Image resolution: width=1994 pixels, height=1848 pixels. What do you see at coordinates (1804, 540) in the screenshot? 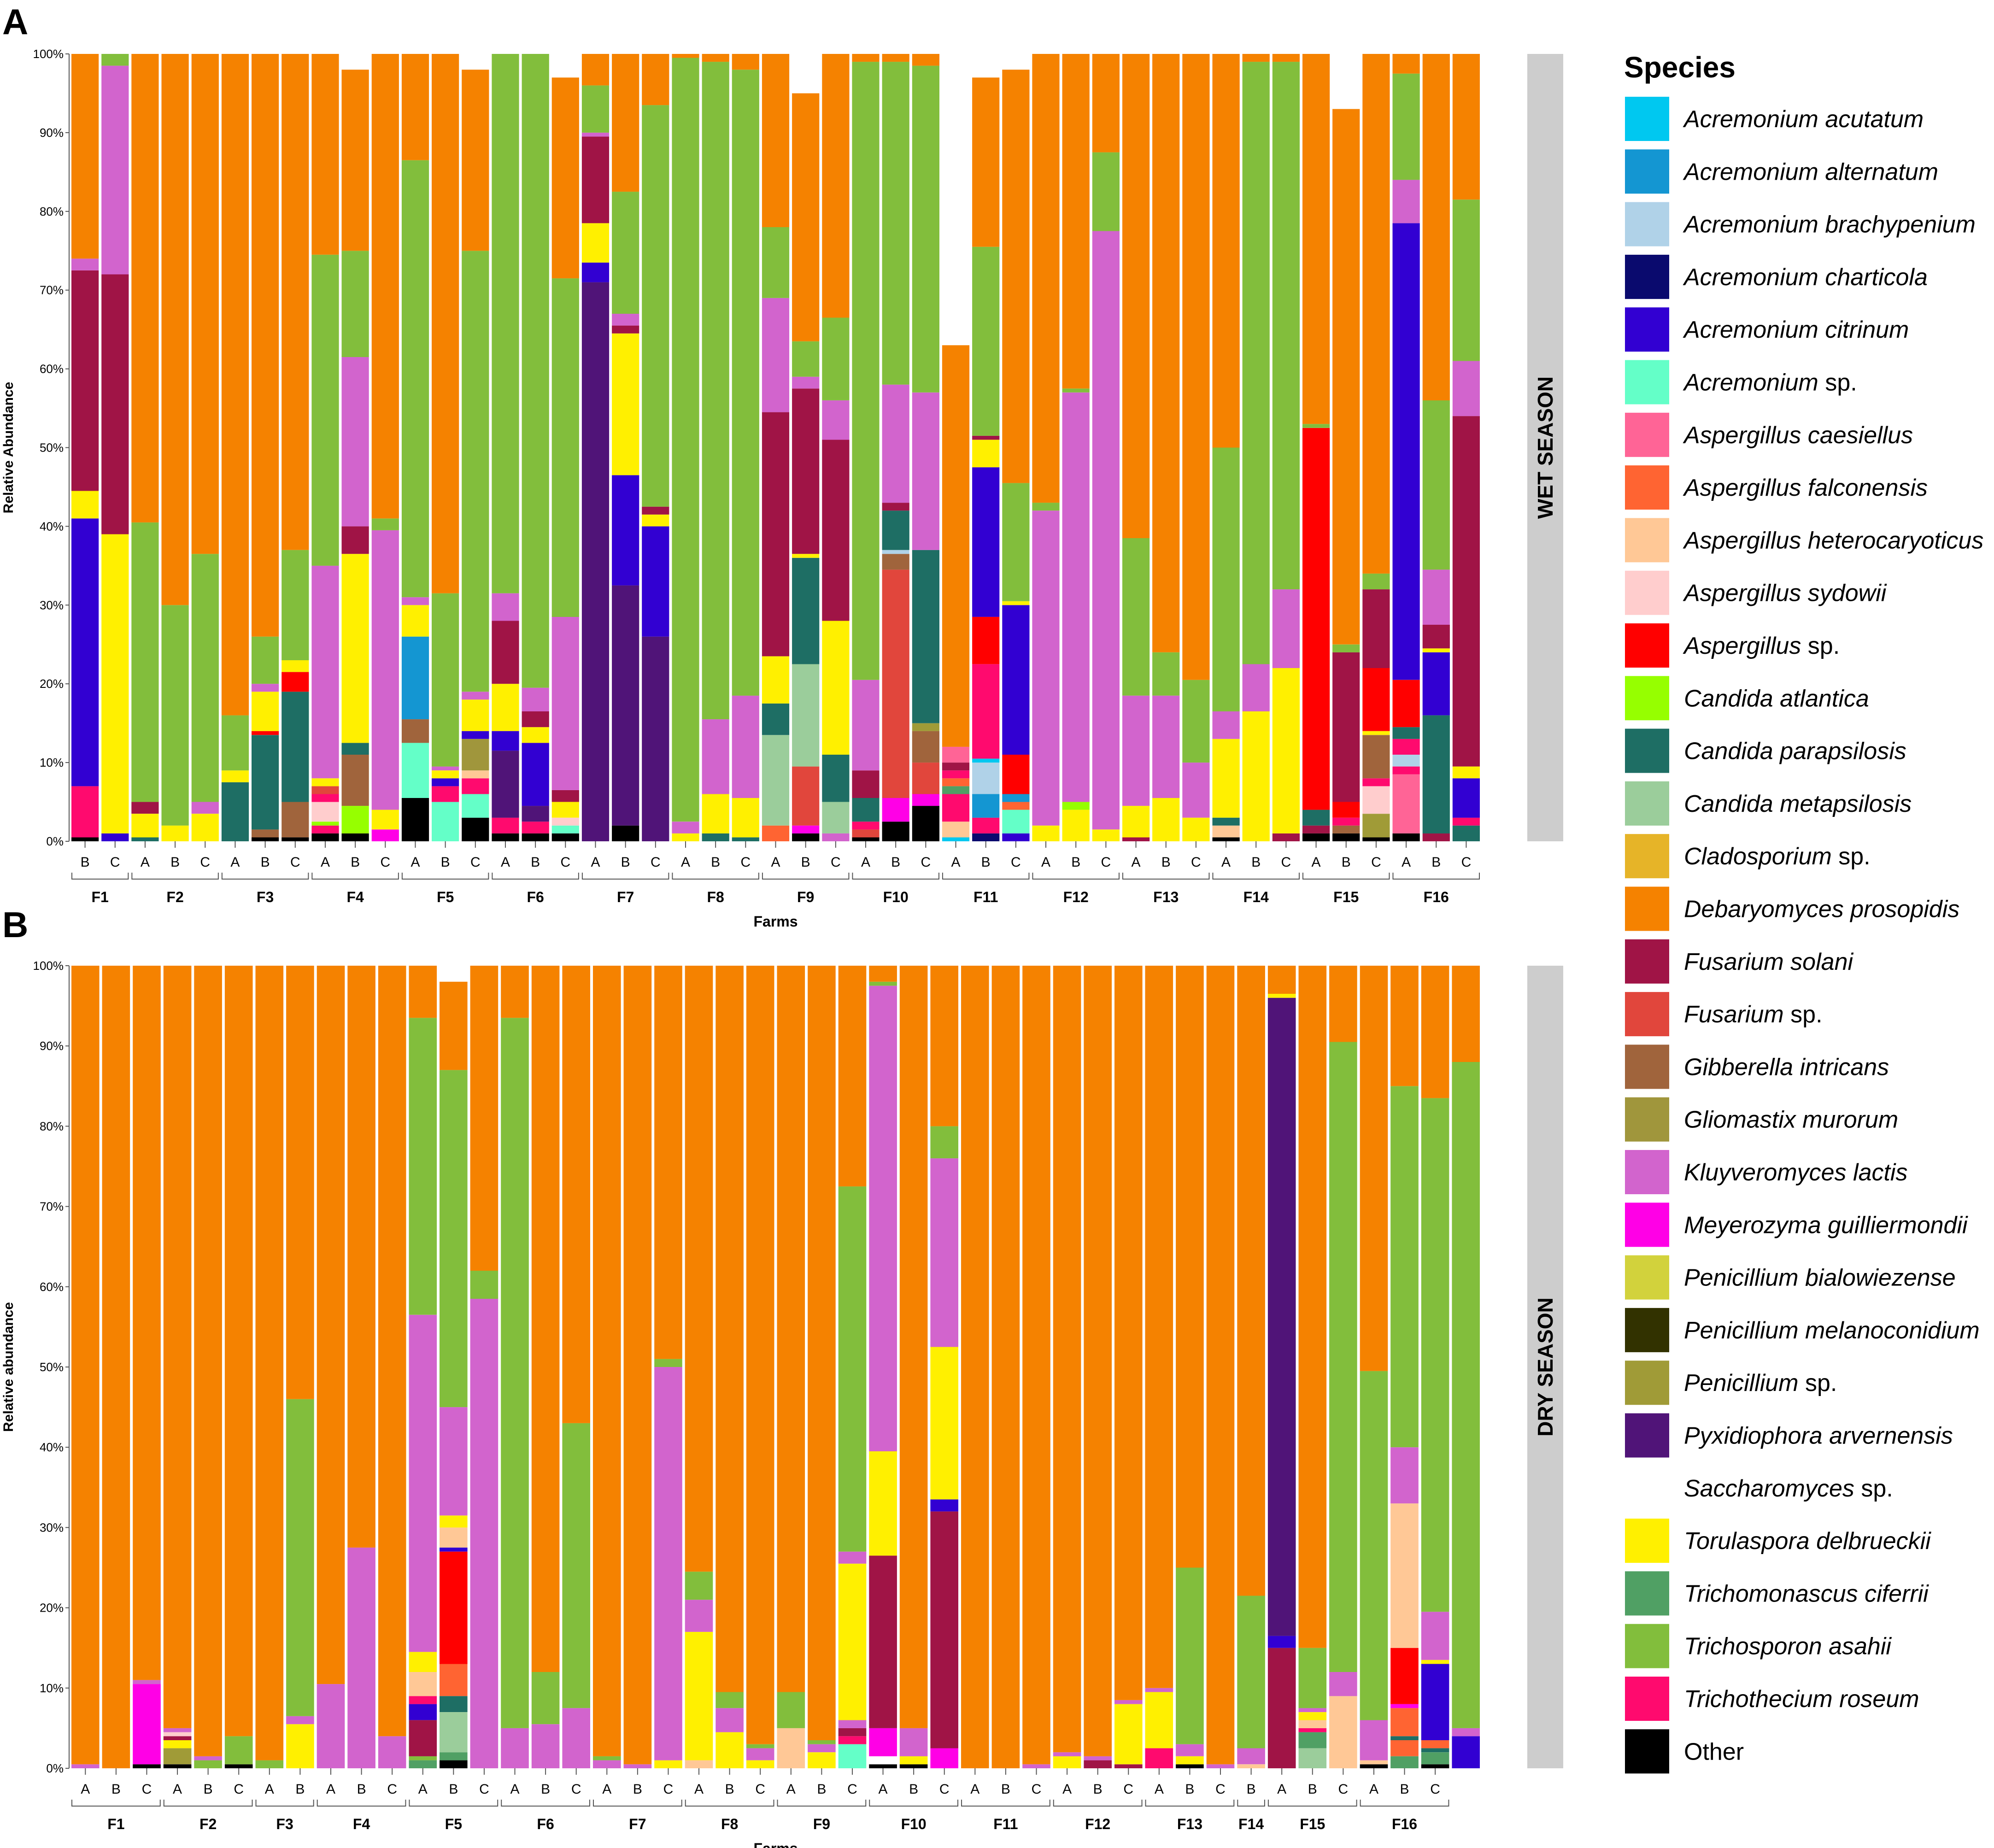
I see `legend-item: Aspergillus heterocaryoticus` at bounding box center [1804, 540].